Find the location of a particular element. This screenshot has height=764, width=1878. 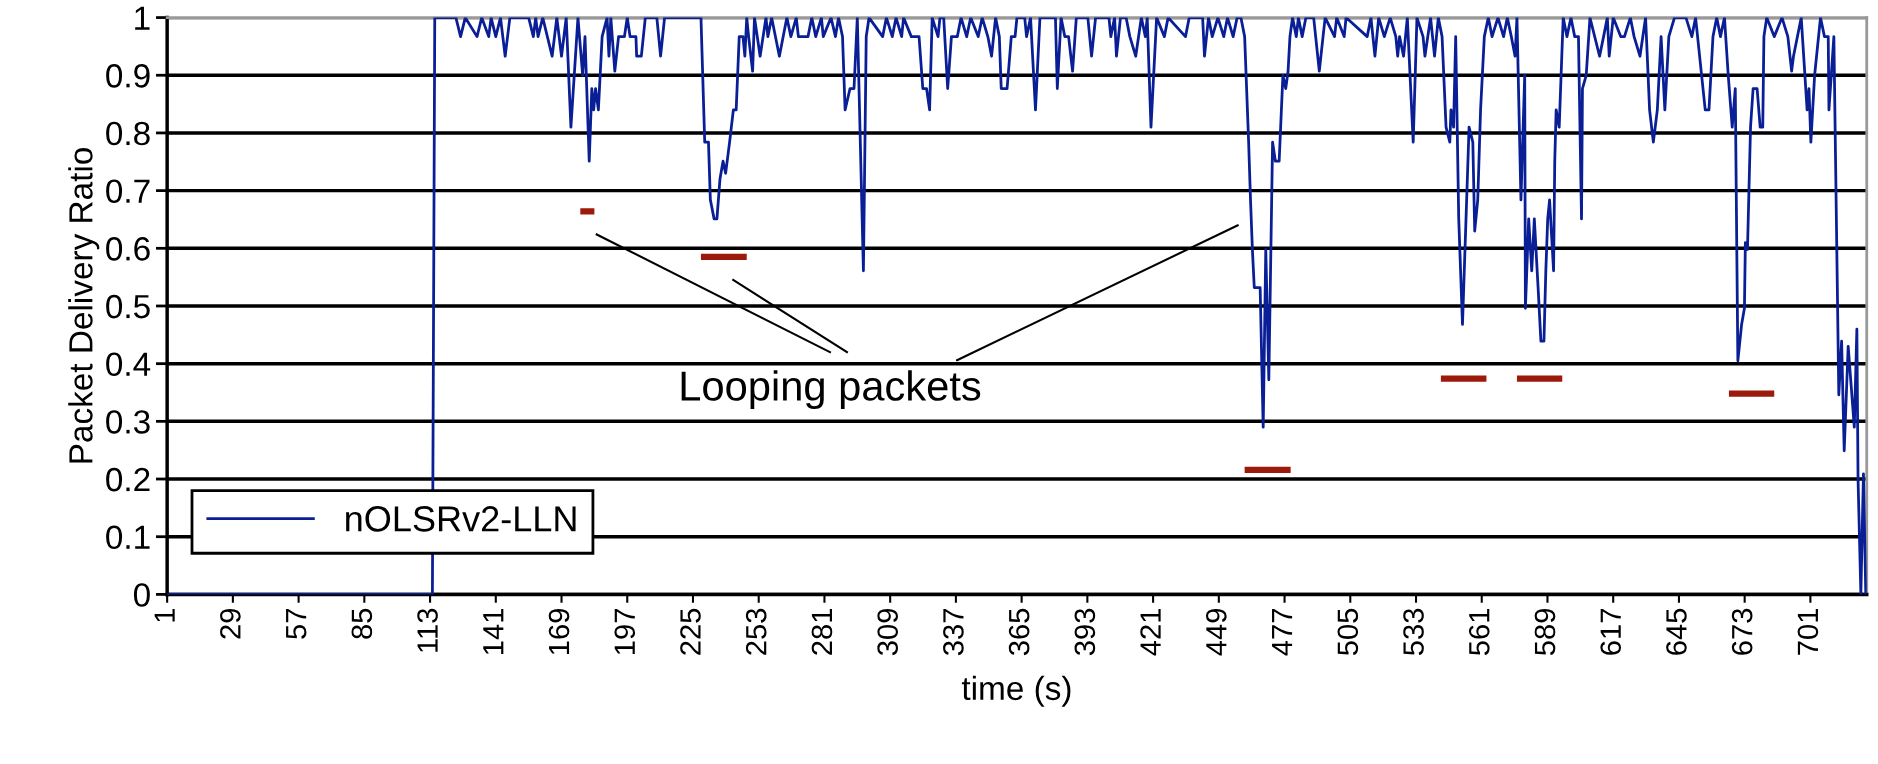

x-tick-label: 141 is located at coordinates (493, 632).